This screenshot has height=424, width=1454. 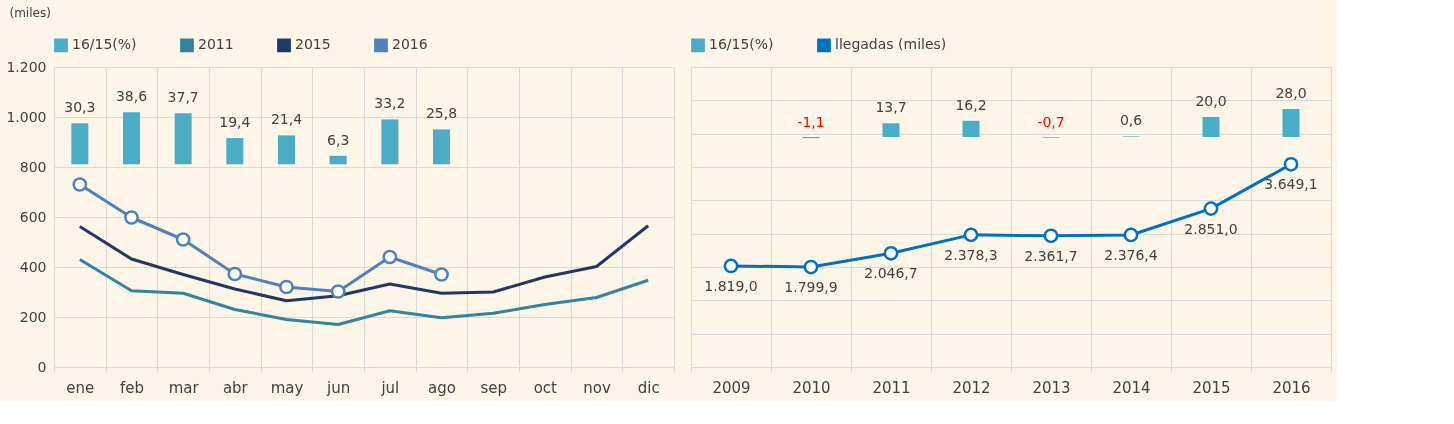 I want to click on y-tick-label: 1.200, so click(x=26, y=66).